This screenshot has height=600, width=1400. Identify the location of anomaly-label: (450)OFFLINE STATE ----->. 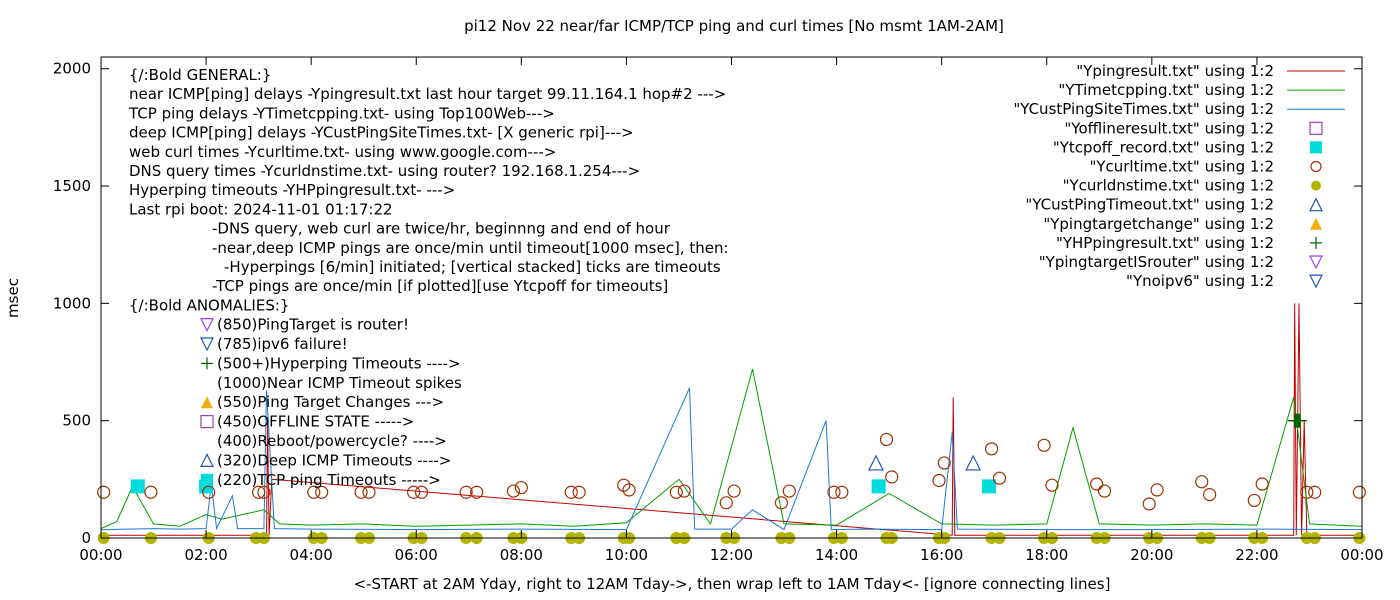
(315, 422).